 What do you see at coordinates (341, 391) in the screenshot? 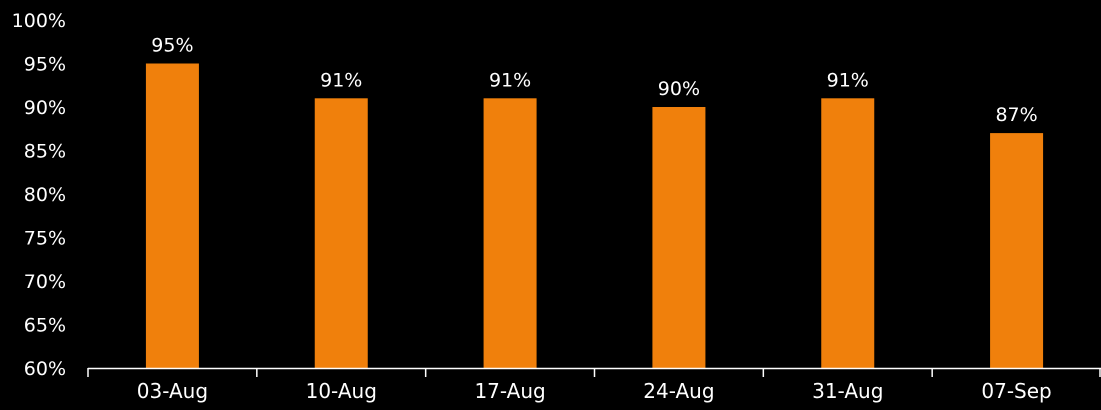
I see `x-tick-label: 10-Aug` at bounding box center [341, 391].